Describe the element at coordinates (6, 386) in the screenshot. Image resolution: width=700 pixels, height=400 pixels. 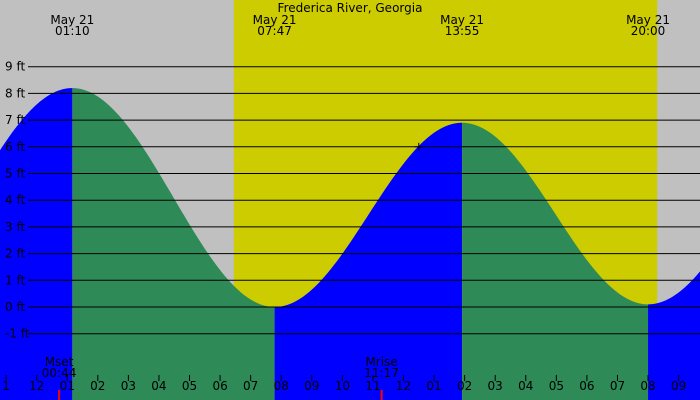
I see `x-tick-label: 1` at that location.